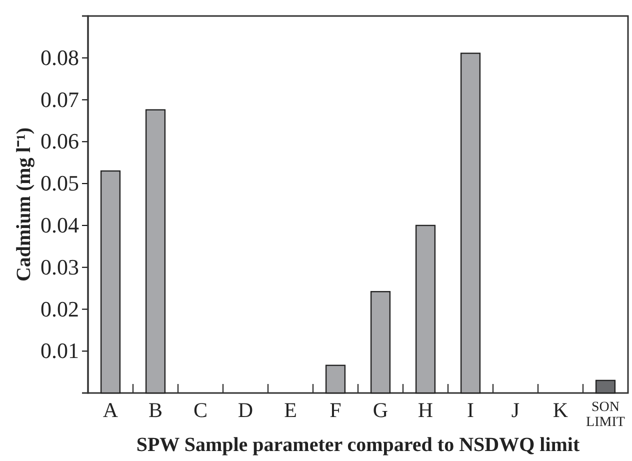 The width and height of the screenshot is (632, 461). I want to click on y-tick-label: 0.07, so click(59, 99).